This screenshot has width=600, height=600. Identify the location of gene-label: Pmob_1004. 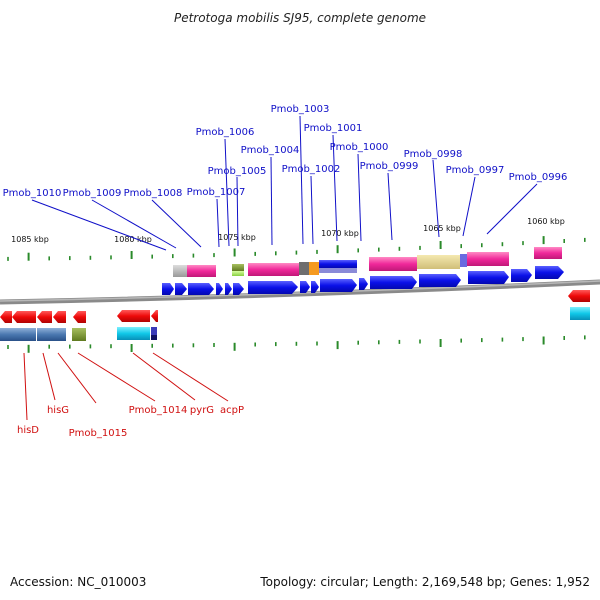
(270, 150).